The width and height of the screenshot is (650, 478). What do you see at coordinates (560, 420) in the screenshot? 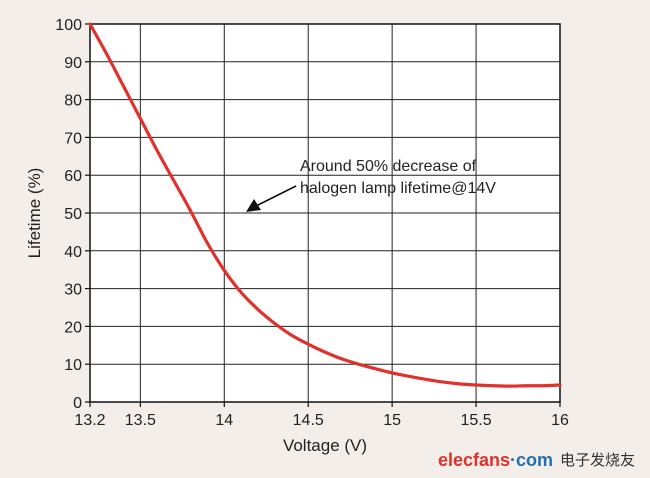
I see `x-tick-label: 16` at bounding box center [560, 420].